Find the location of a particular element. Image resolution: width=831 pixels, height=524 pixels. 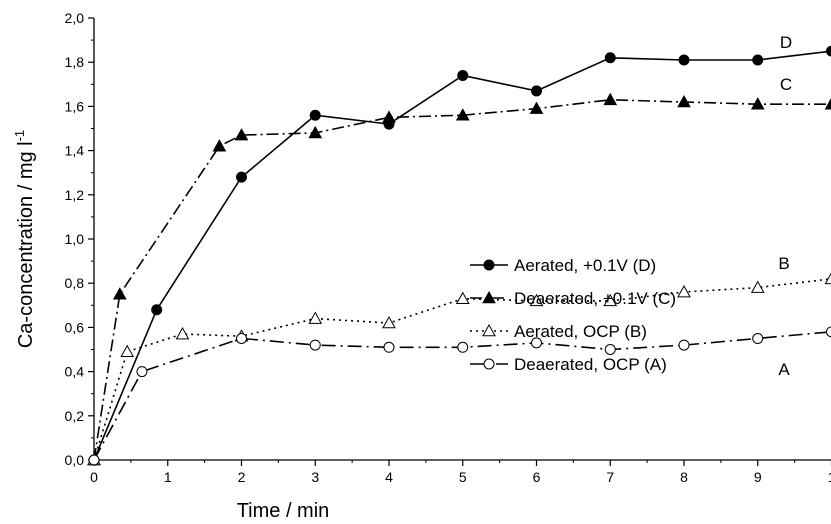

legend-marker-B is located at coordinates (489, 330).